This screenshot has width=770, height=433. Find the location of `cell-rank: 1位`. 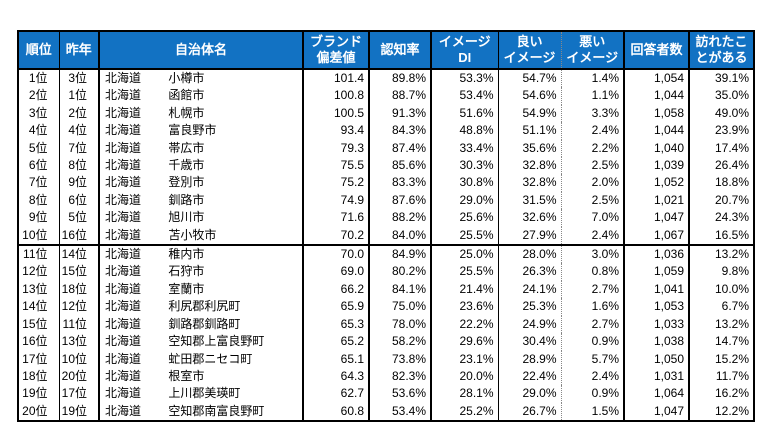

cell-rank: 1位 is located at coordinates (38, 78).